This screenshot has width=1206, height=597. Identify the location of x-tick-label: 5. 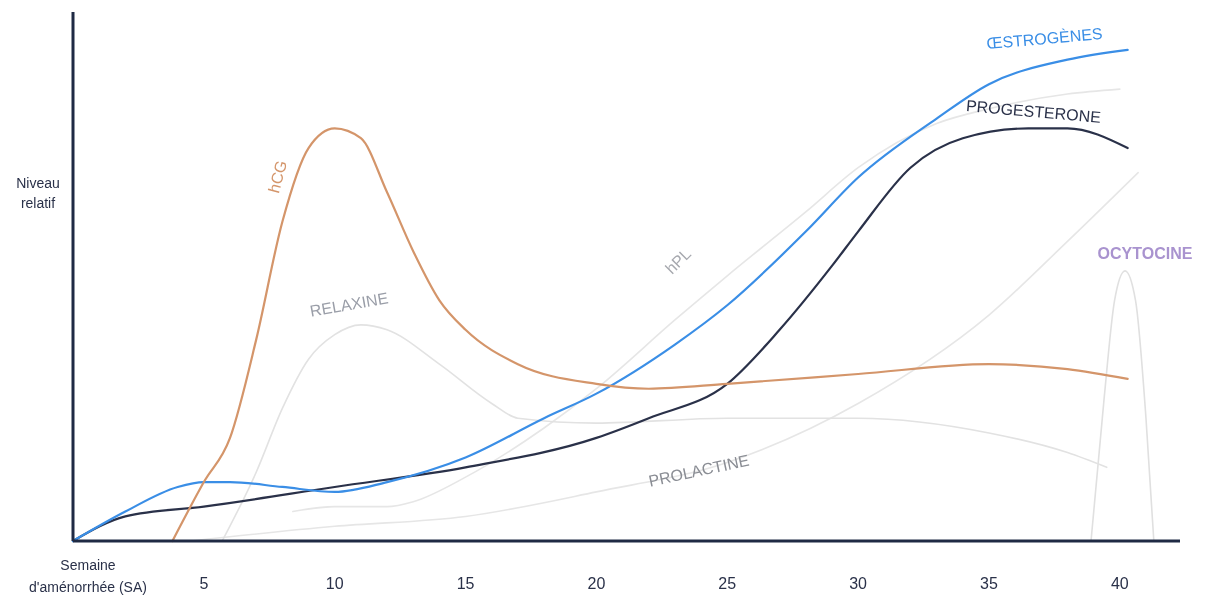
(204, 583).